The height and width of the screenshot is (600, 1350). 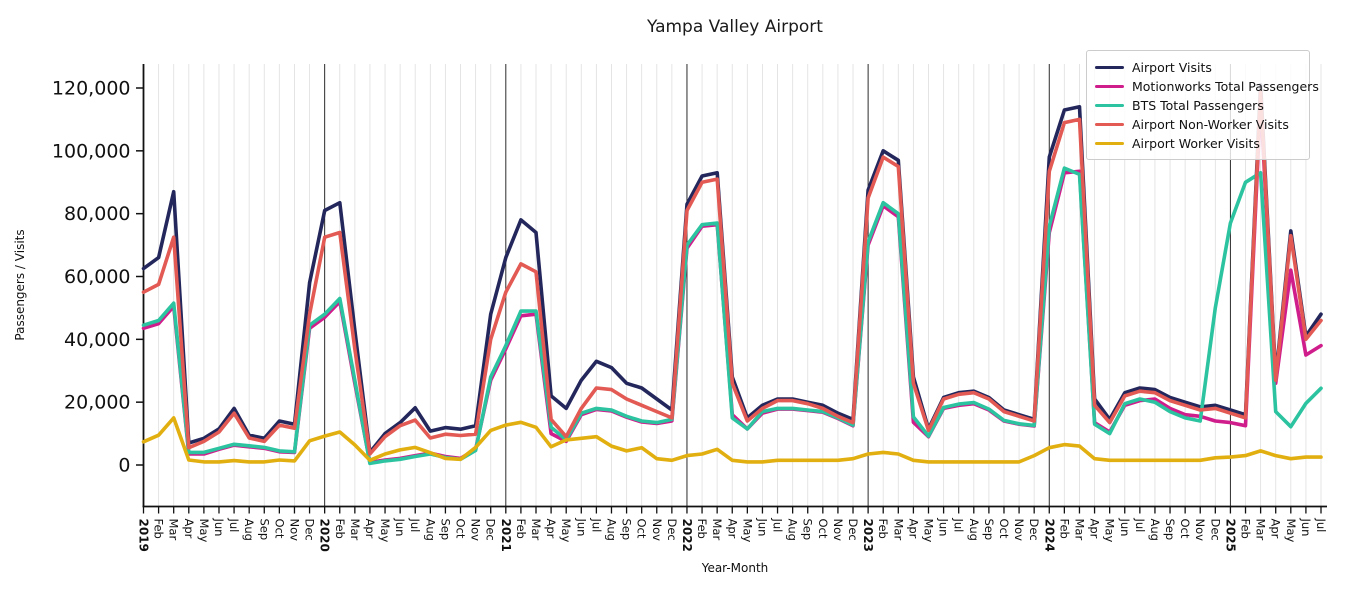 What do you see at coordinates (97, 277) in the screenshot?
I see `y-tick-label: 60,000` at bounding box center [97, 277].